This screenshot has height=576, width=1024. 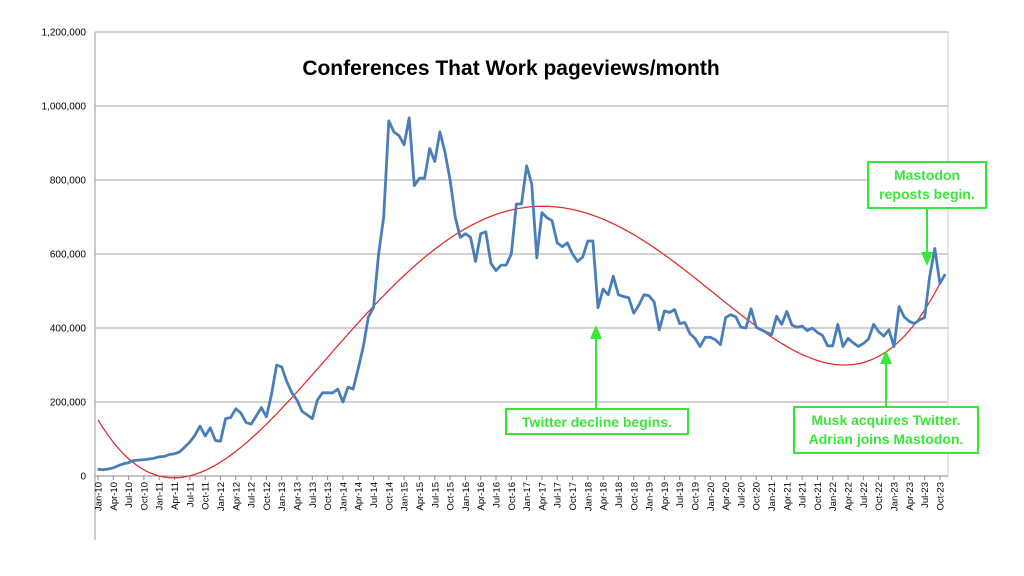 I want to click on x-tick-label: Jan-10, so click(x=99, y=496).